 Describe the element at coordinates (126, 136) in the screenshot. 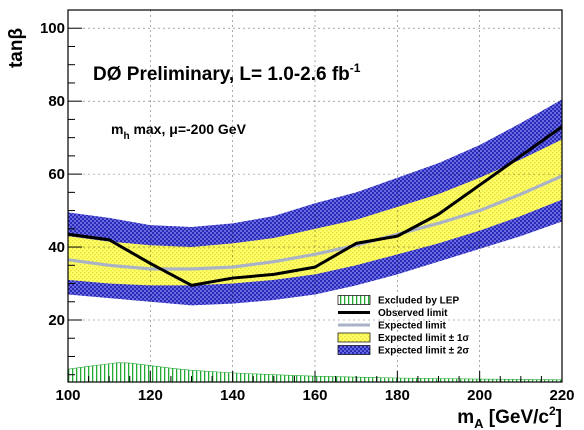

I see `scenario-subscript: h` at that location.